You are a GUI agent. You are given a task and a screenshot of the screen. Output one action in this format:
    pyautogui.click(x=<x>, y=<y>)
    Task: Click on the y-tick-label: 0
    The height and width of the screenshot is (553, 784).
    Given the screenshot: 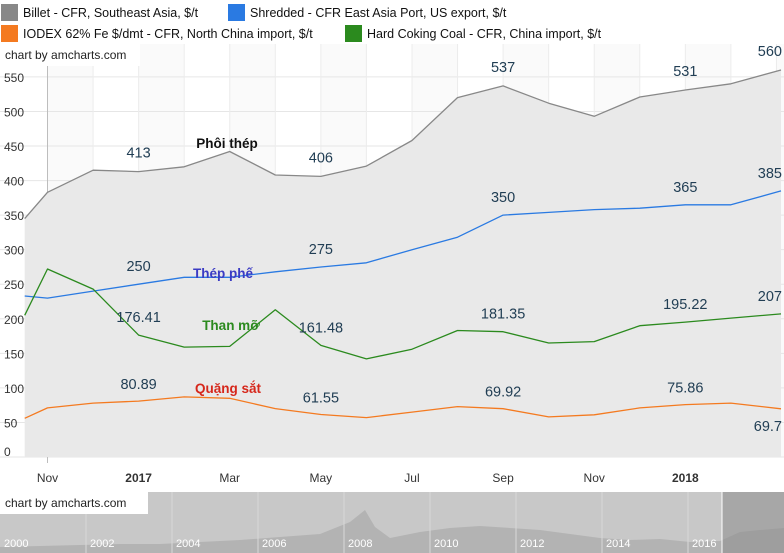 What is the action you would take?
    pyautogui.click(x=7, y=452)
    